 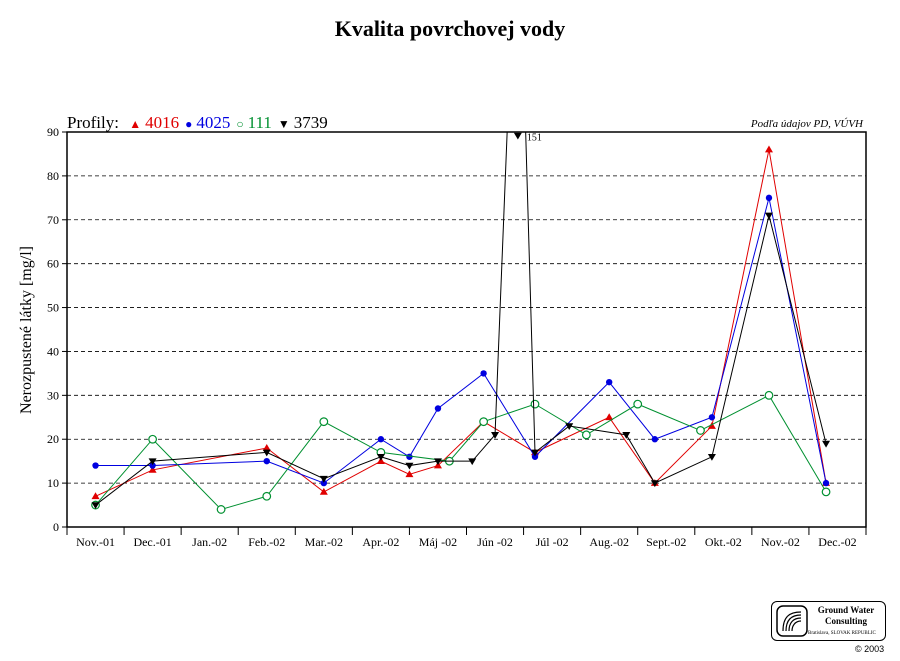 I want to click on y-tick-label: 50, so click(x=53, y=308).